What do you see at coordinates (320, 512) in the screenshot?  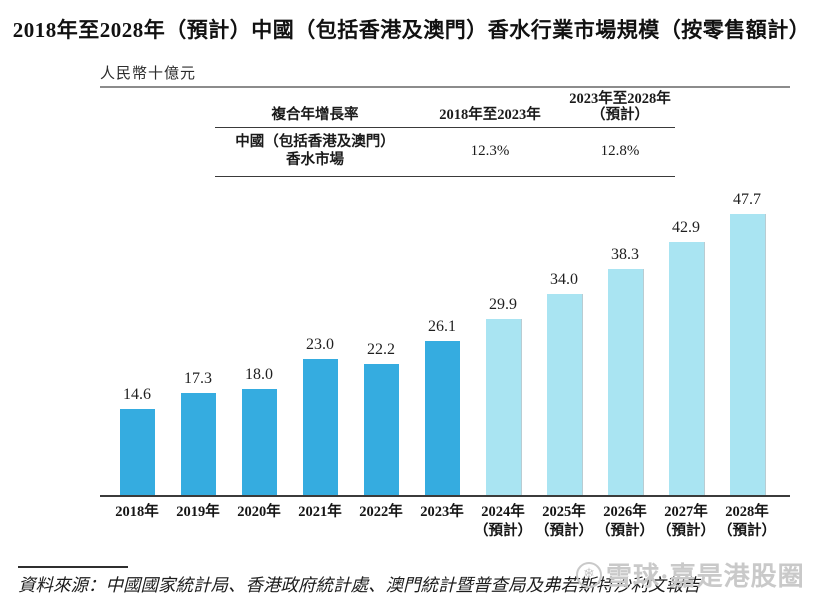 I see `x-axis-tick-label: 2021年` at bounding box center [320, 512].